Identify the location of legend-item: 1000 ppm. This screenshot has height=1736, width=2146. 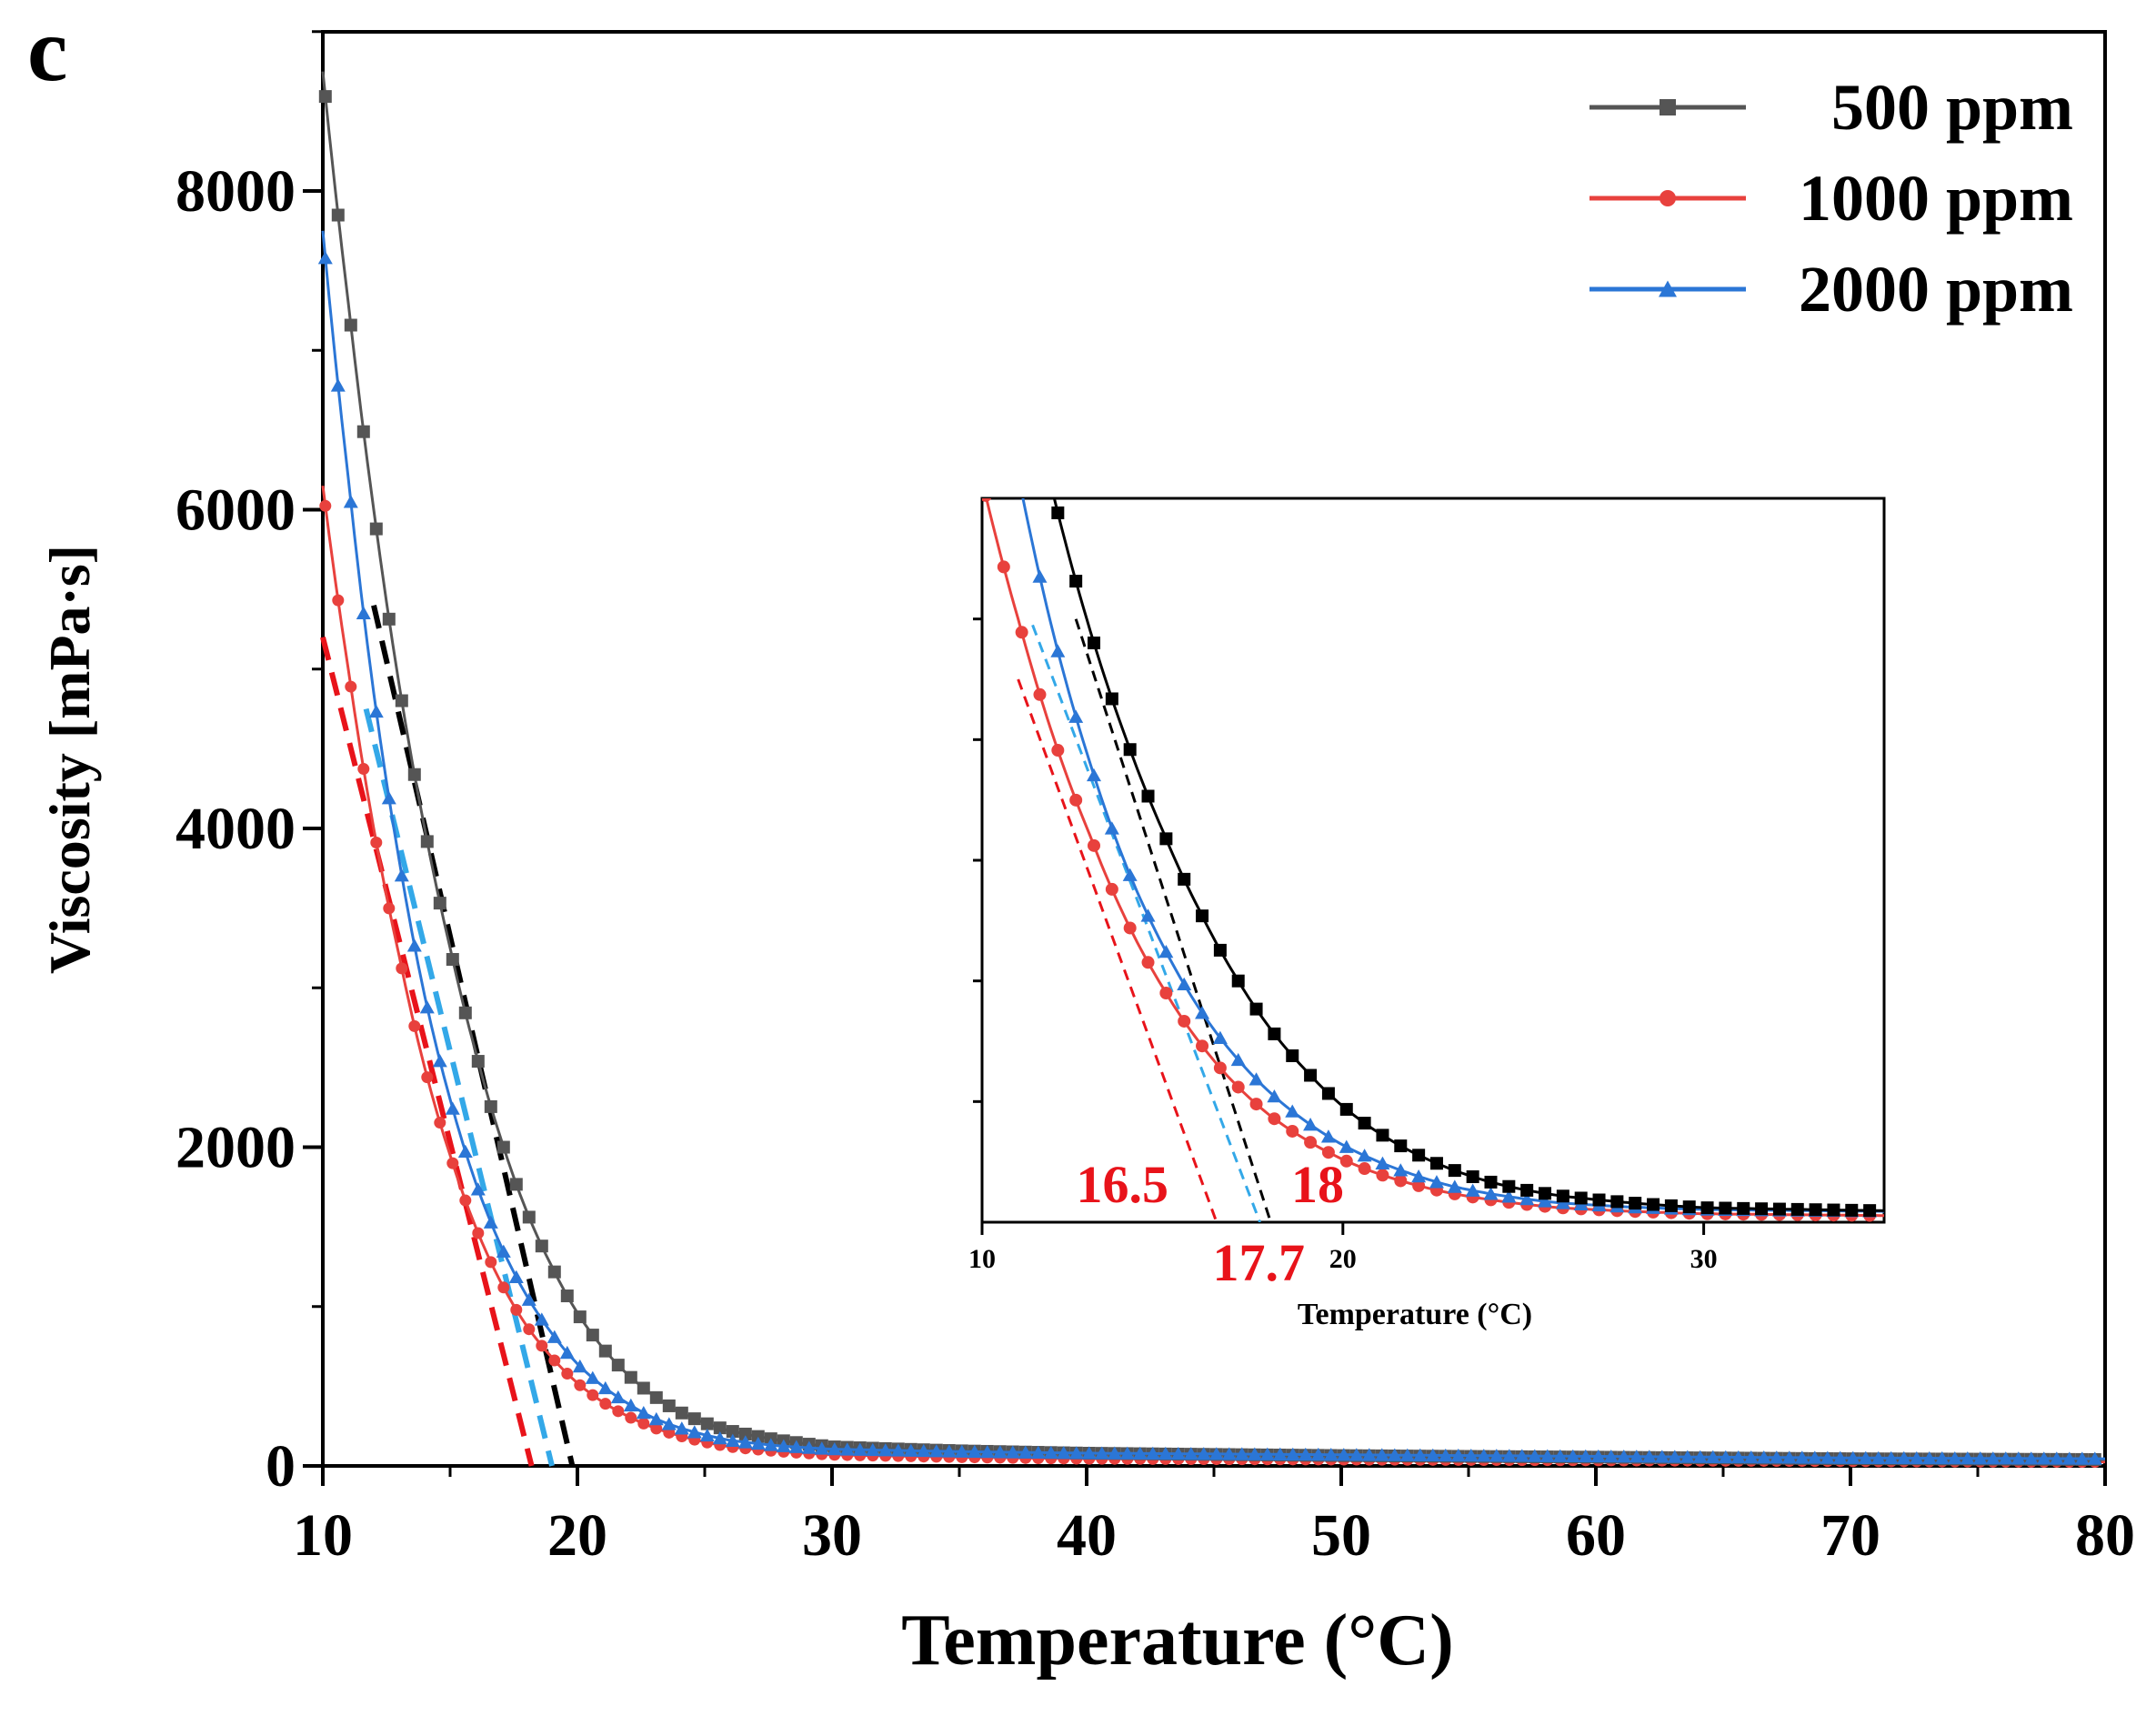
(1831, 198).